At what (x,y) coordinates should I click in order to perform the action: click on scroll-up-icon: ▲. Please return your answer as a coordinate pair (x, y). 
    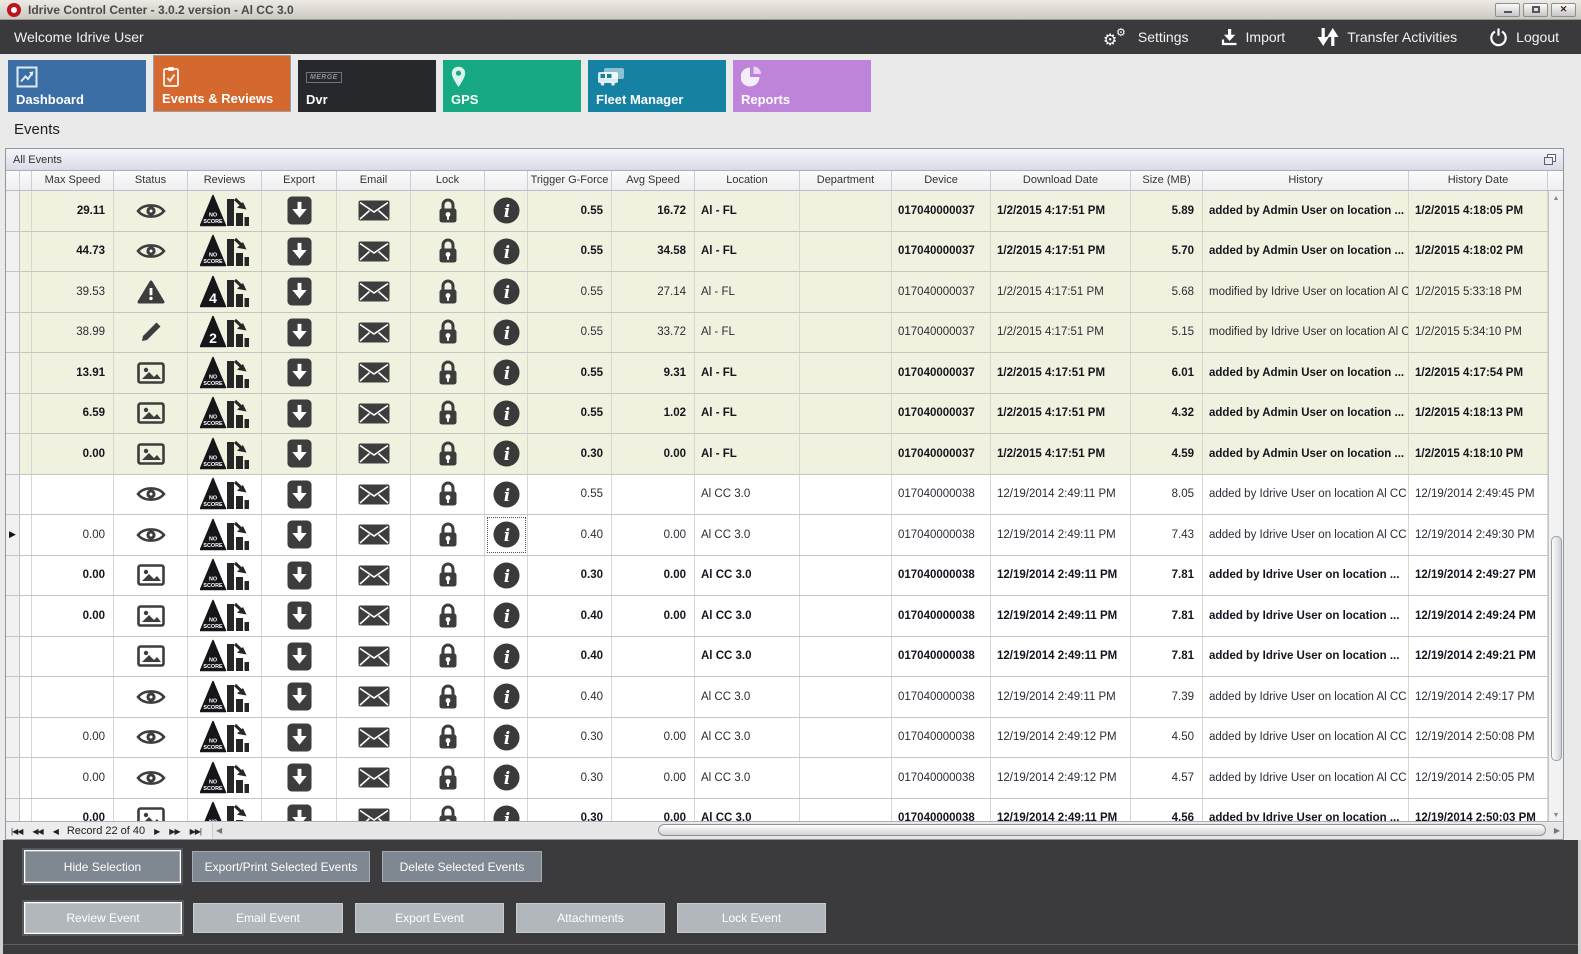
    Looking at the image, I should click on (1556, 198).